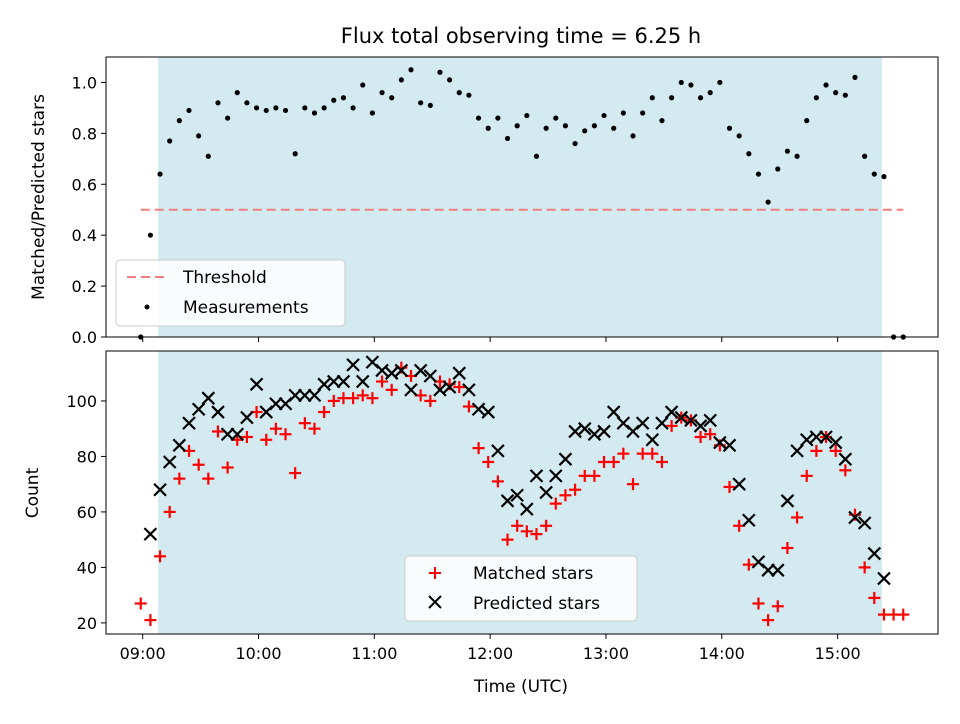 This screenshot has width=960, height=724. I want to click on bottom-y-tick-label: 100, so click(81, 401).